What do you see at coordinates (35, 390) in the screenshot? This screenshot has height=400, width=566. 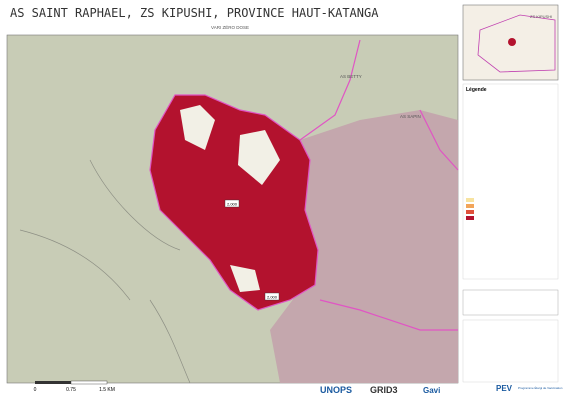 I see `scale-label: 0` at bounding box center [35, 390].